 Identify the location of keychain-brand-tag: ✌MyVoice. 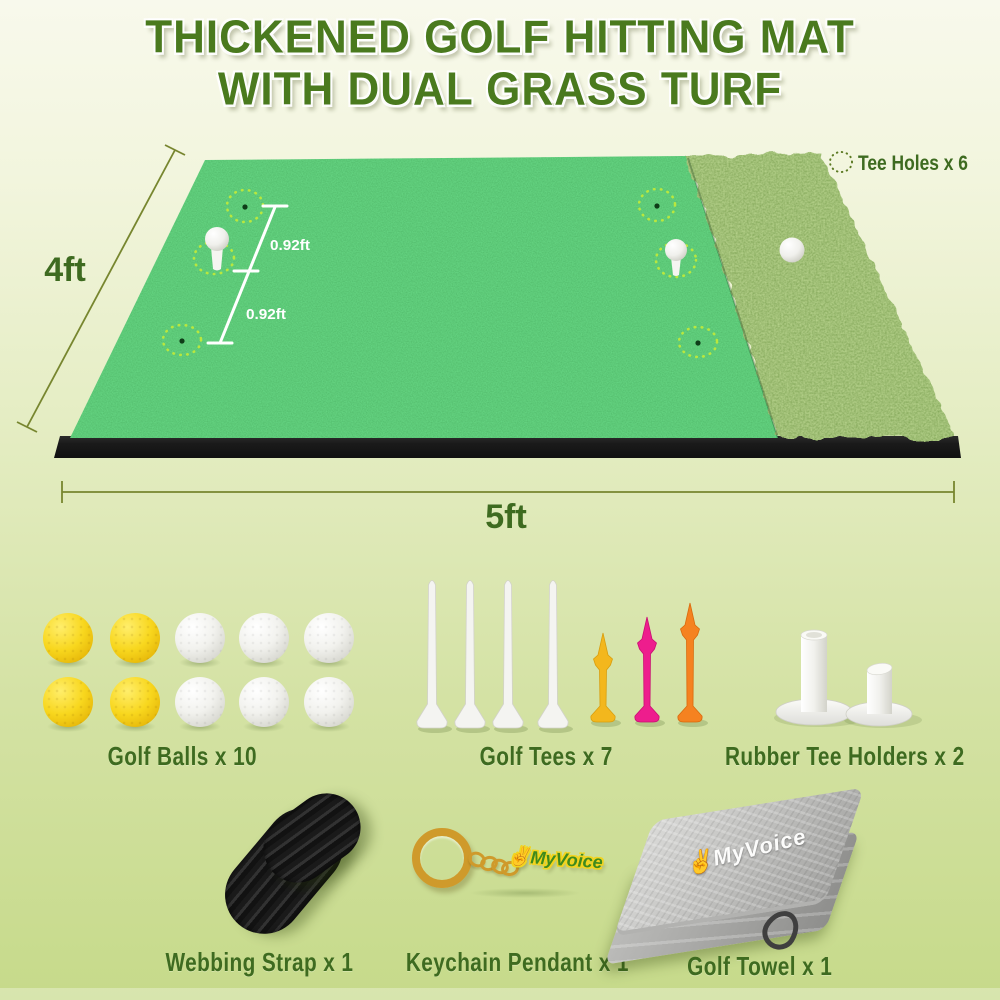
(555, 860).